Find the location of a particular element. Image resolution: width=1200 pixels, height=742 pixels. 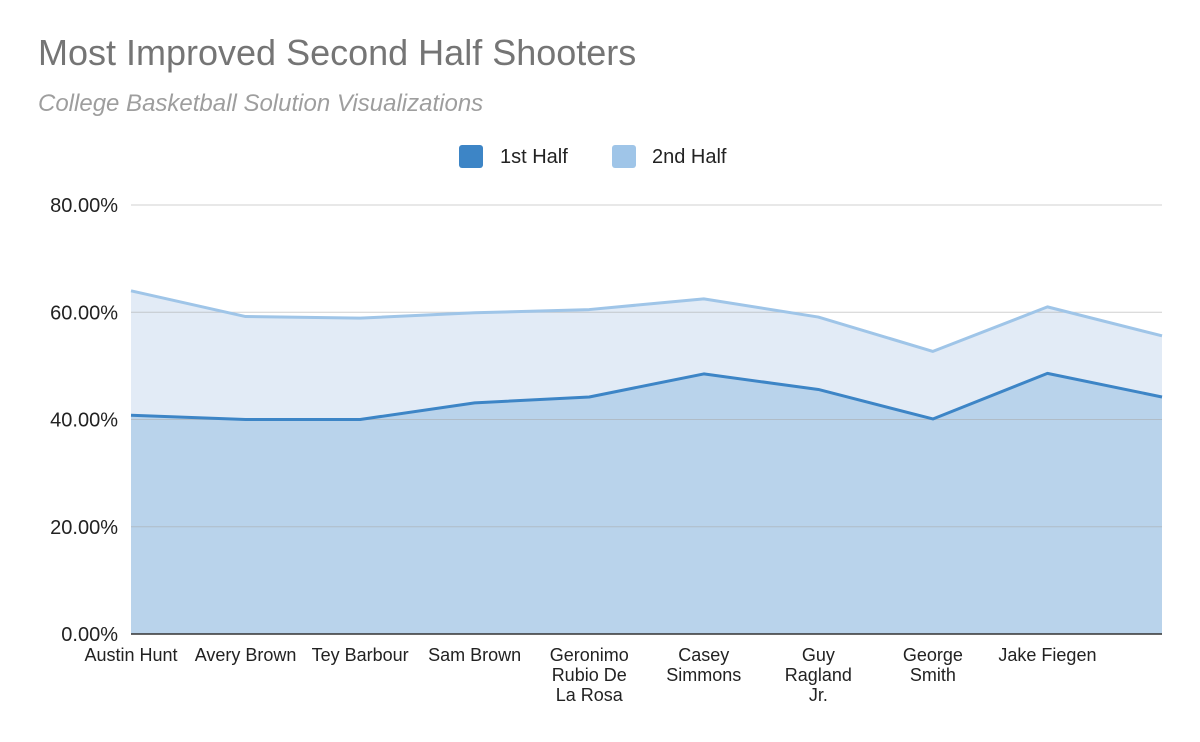

x-tick-label: Tey Barbour is located at coordinates (360, 655).